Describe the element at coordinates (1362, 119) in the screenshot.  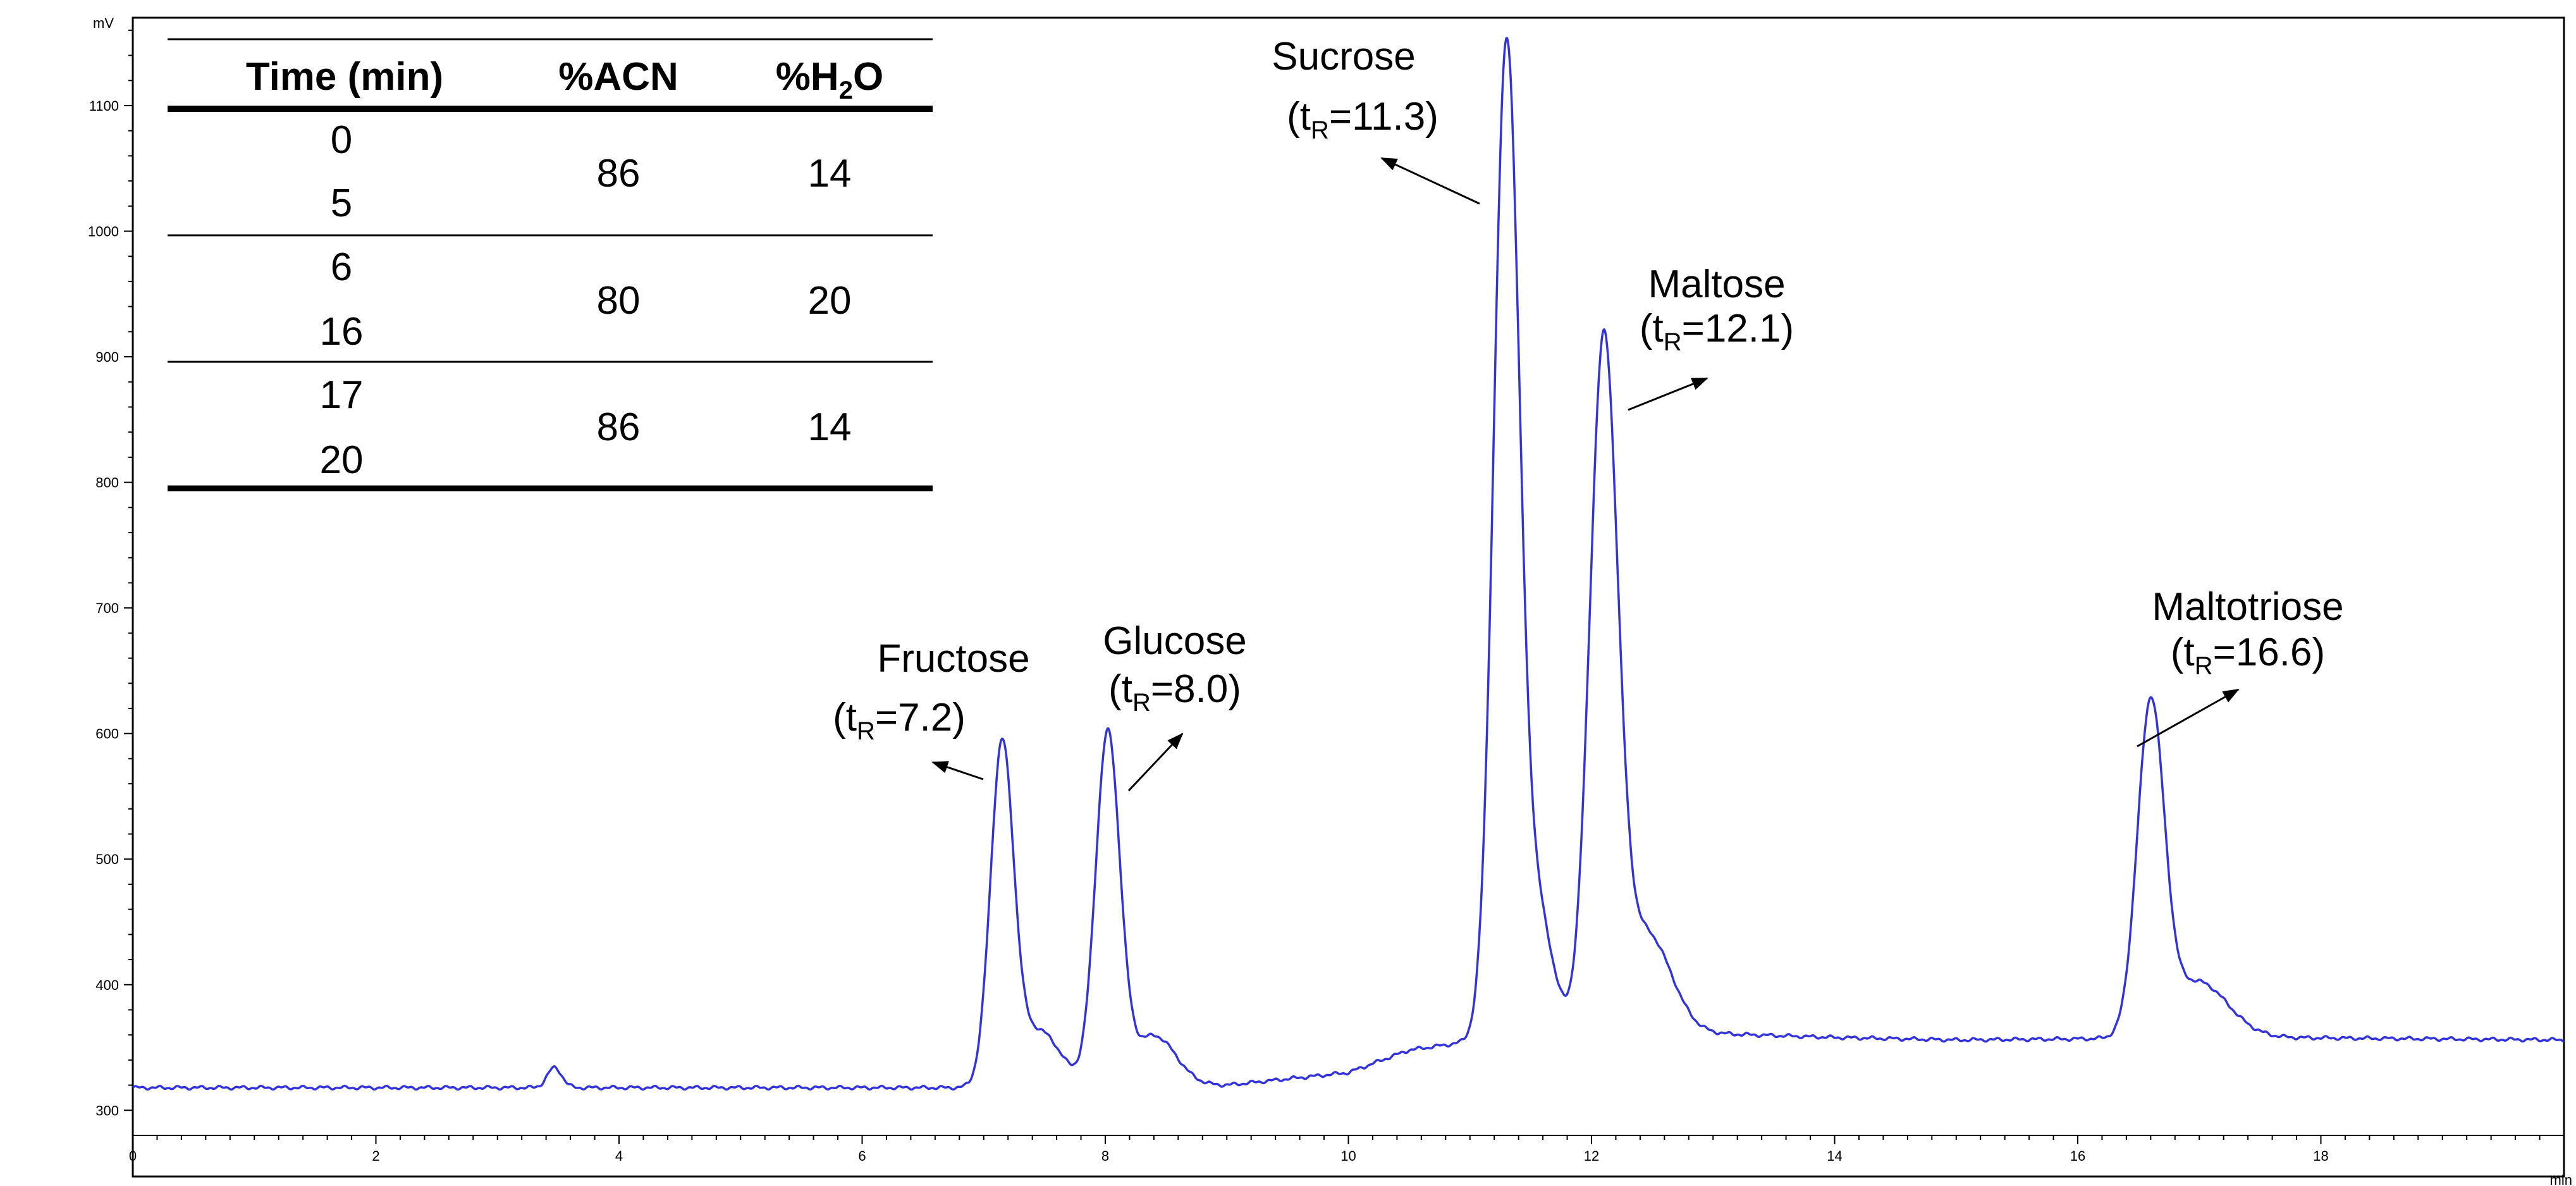
I see `retention-time-label: (tR=11.3)` at that location.